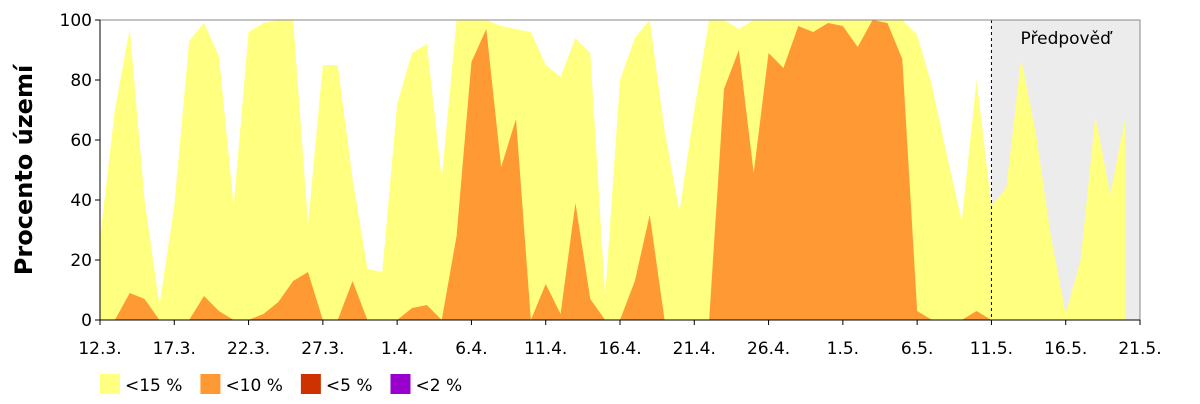 The width and height of the screenshot is (1200, 404). Describe the element at coordinates (1065, 349) in the screenshot. I see `x-tick-label: 16.5.` at that location.